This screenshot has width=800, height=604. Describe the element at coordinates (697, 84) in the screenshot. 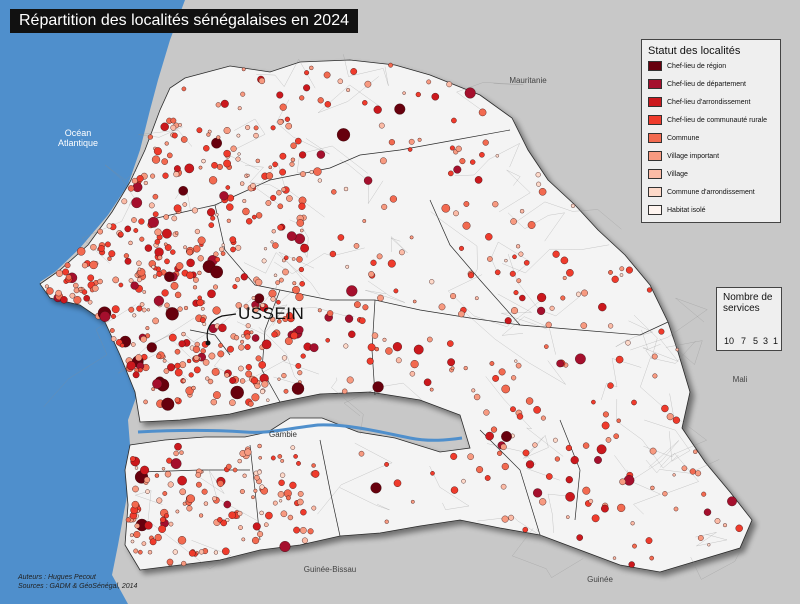

I see `legend-item-chef-lieu-departement: Chef-lieu de département` at that location.